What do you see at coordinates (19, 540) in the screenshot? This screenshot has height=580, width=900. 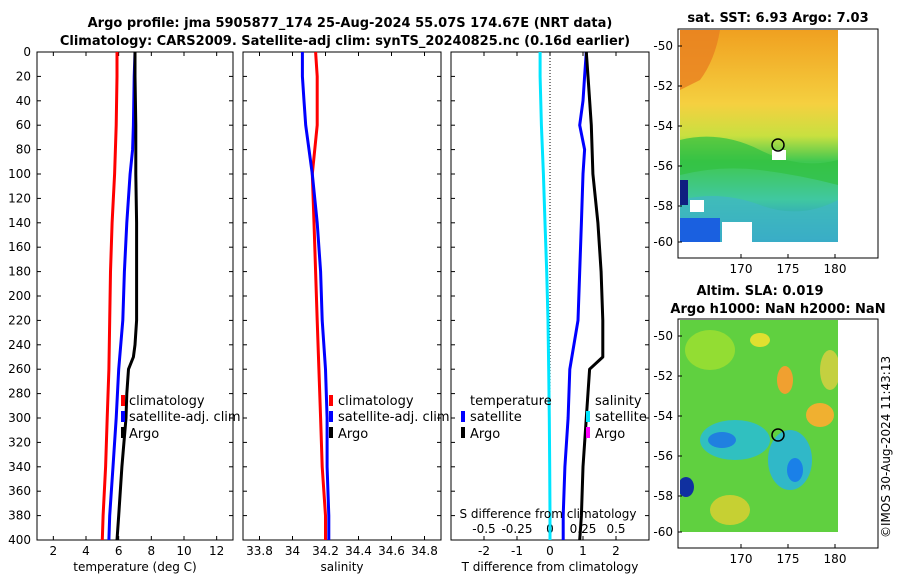 I see `depth-tick-label: 400` at bounding box center [19, 540].